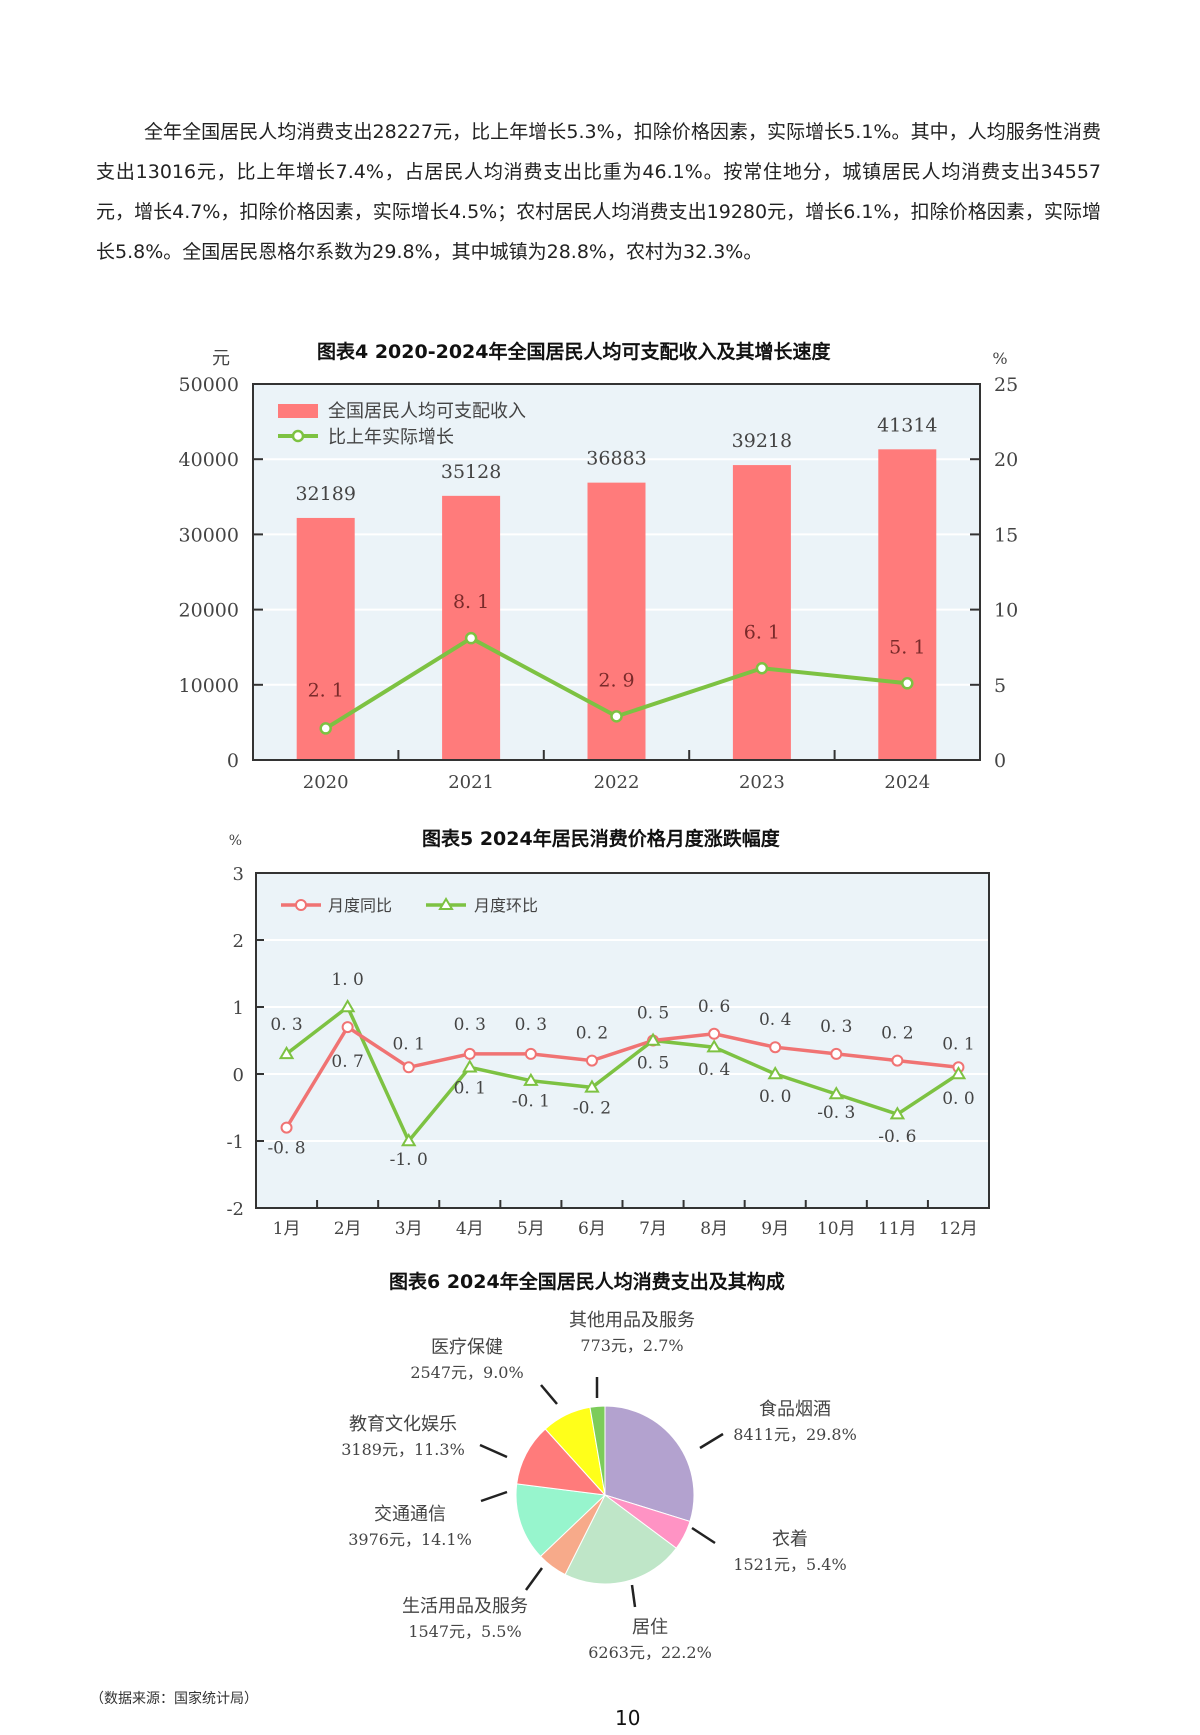 This screenshot has width=1200, height=1735. I want to click on growth-value-label: 8. 1, so click(471, 602).